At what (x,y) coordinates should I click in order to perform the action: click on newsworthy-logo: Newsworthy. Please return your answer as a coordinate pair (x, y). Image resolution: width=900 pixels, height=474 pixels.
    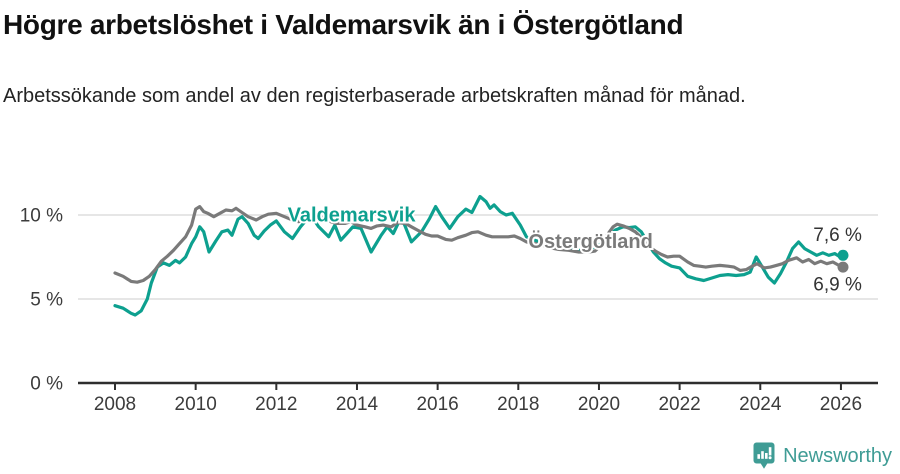
    Looking at the image, I should click on (822, 456).